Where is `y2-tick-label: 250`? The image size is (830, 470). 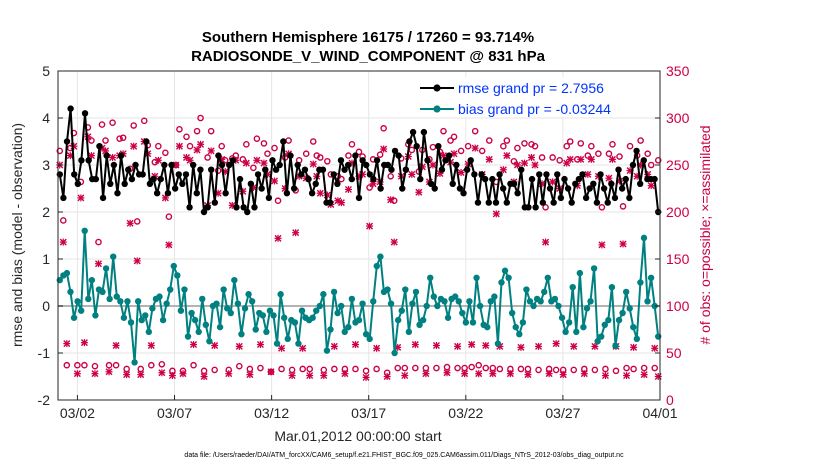 y2-tick-label: 250 is located at coordinates (678, 165).